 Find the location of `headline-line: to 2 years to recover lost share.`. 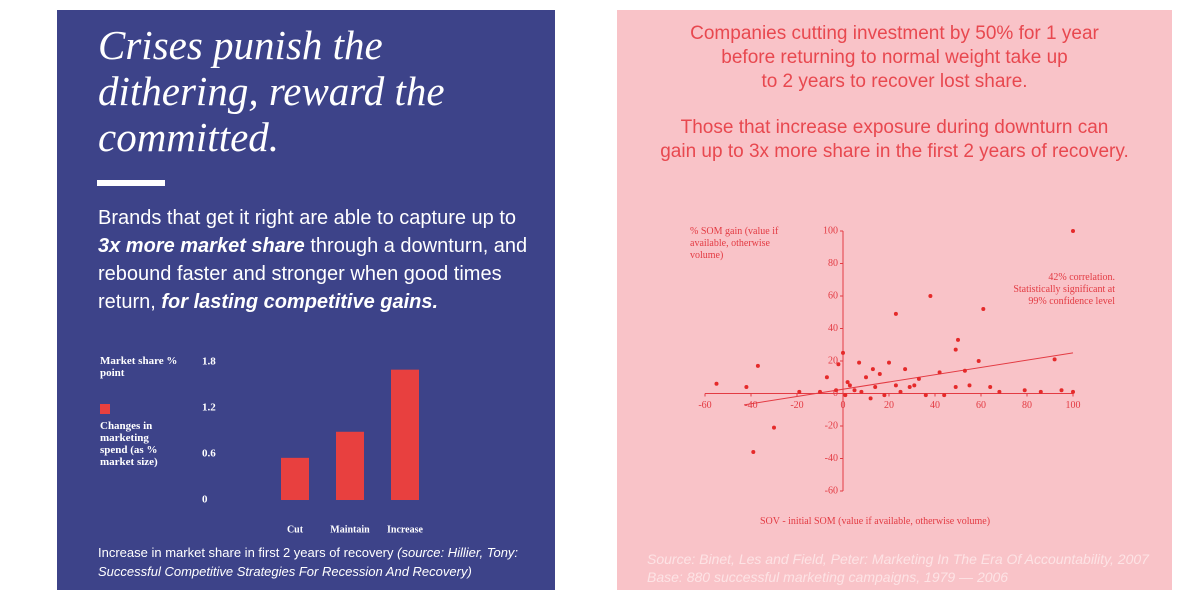

headline-line: to 2 years to recover lost share. is located at coordinates (894, 81).